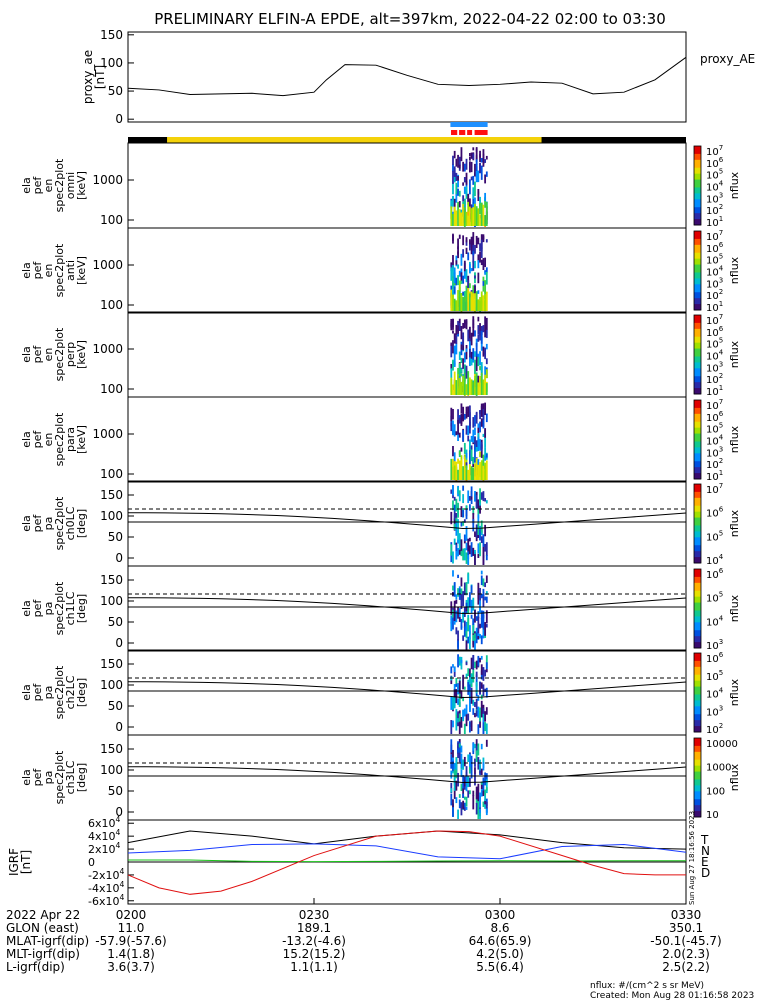 The width and height of the screenshot is (775, 1000). I want to click on spectrogram-ylabel: en, so click(48, 355).